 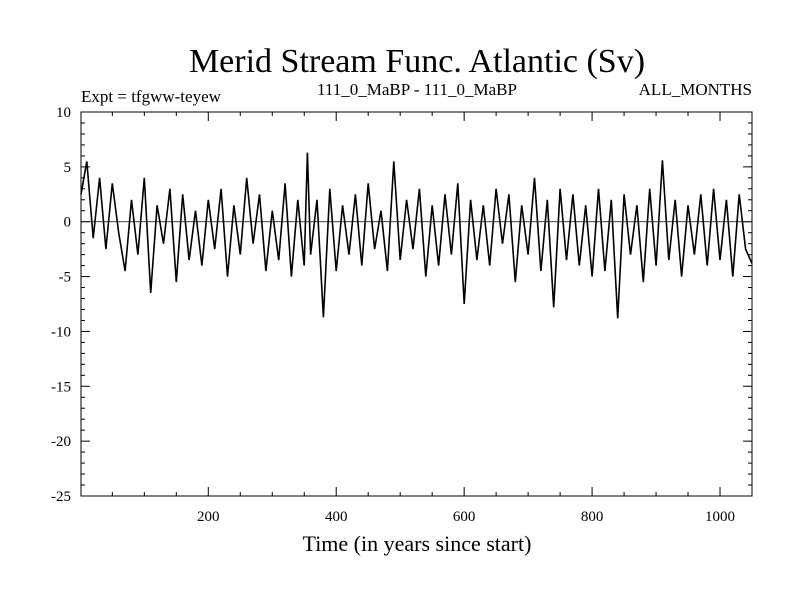 I want to click on y-tick-label: -25, so click(x=61, y=497).